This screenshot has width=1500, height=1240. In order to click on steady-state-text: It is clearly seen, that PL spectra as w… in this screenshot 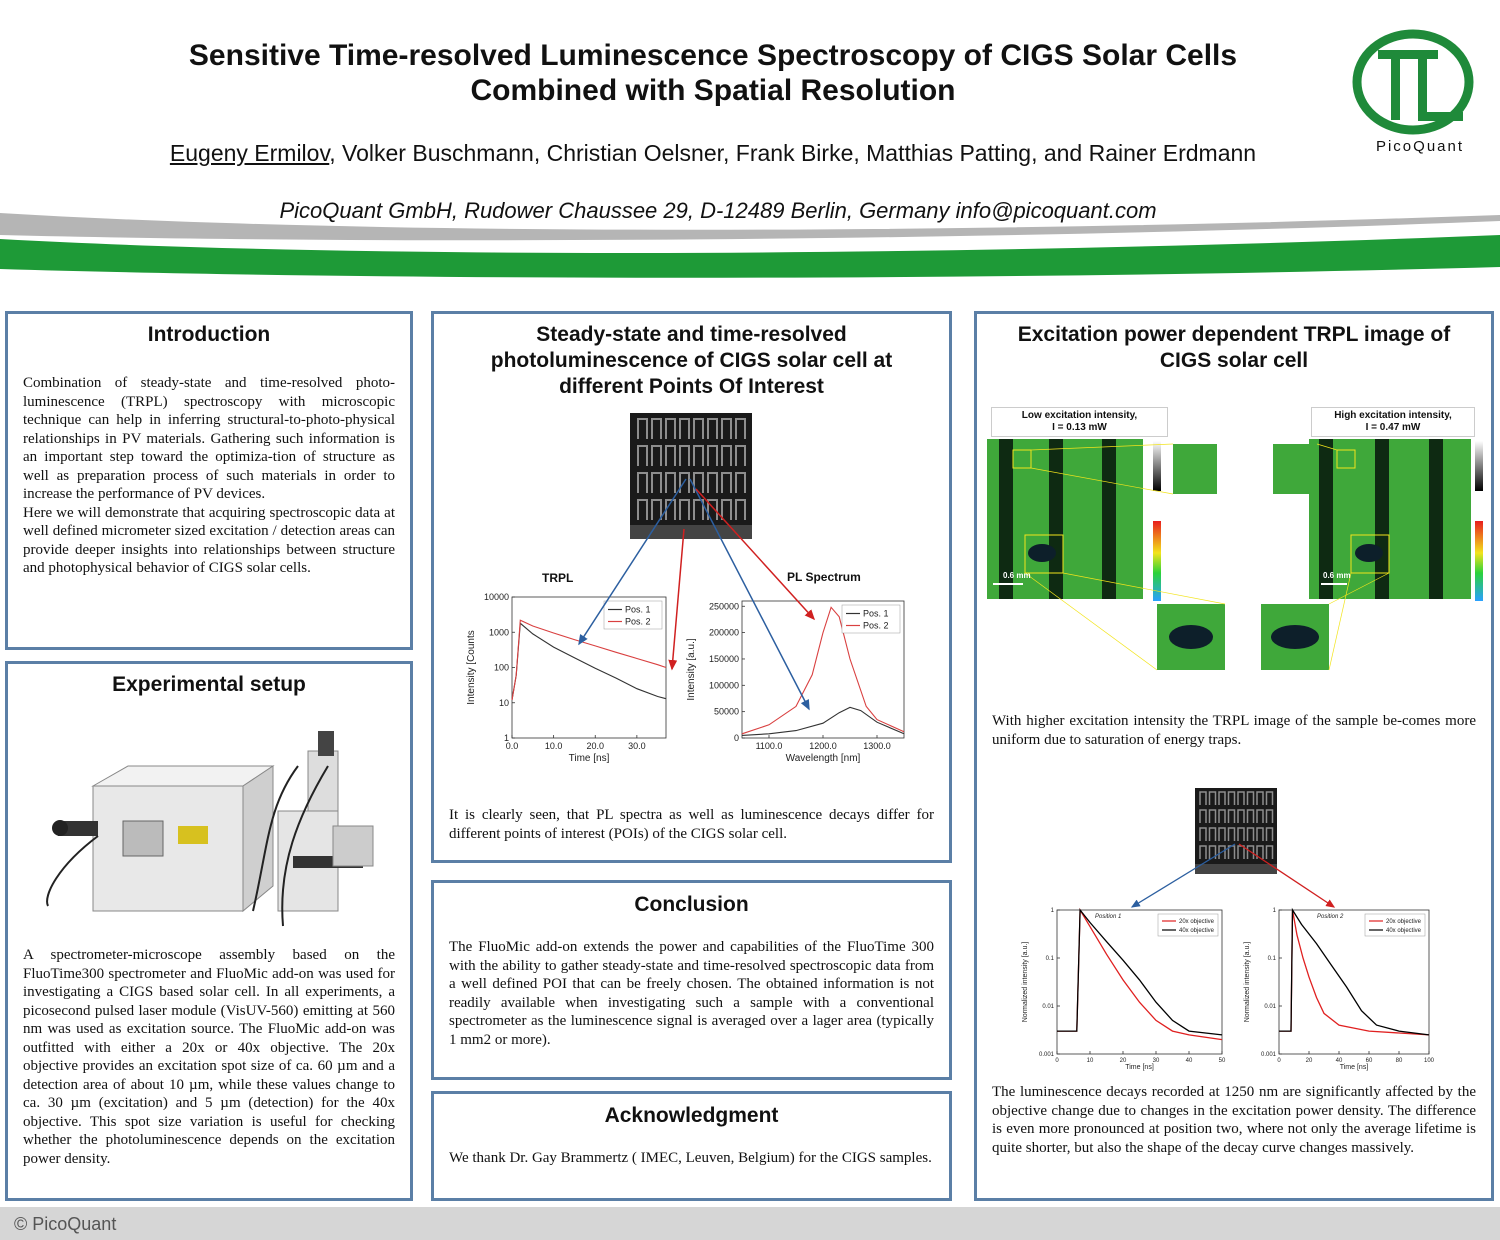, I will do `click(691, 824)`.